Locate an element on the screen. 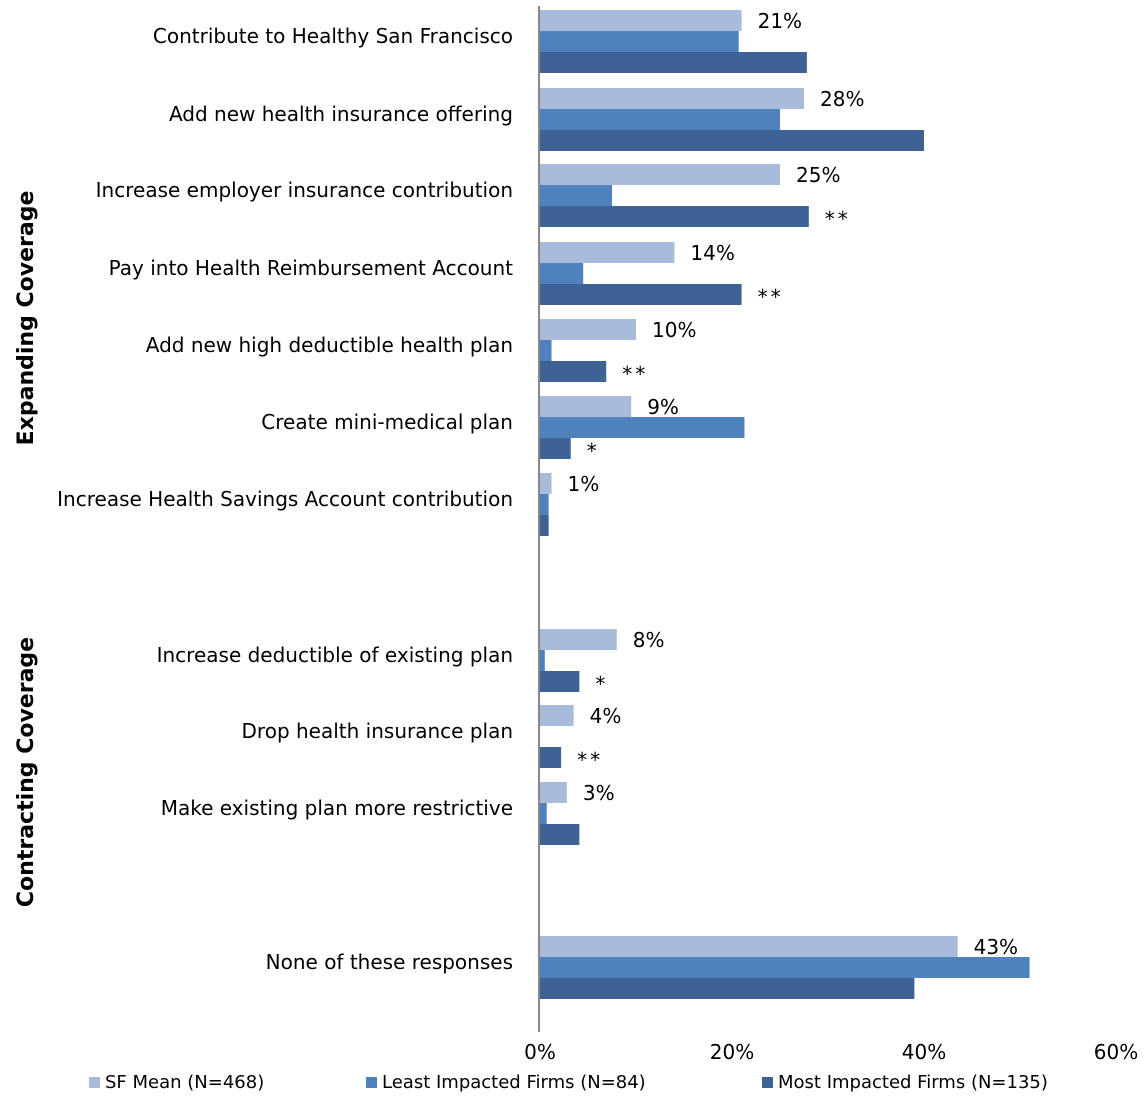 This screenshot has height=1099, width=1144. data-label: 3% is located at coordinates (599, 793).